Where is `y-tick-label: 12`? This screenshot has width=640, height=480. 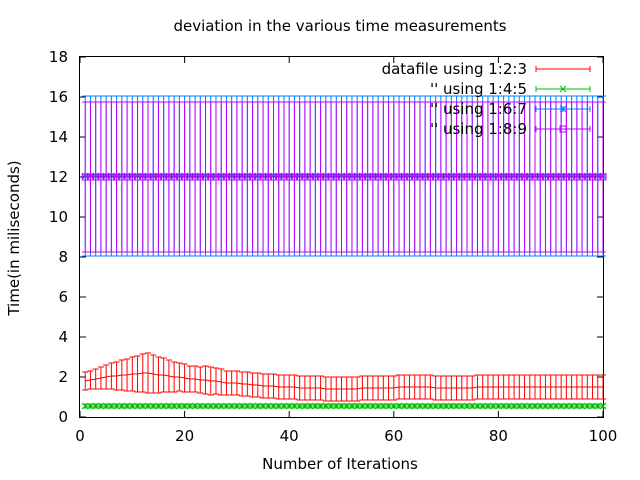 y-tick-label: 12 is located at coordinates (58, 177).